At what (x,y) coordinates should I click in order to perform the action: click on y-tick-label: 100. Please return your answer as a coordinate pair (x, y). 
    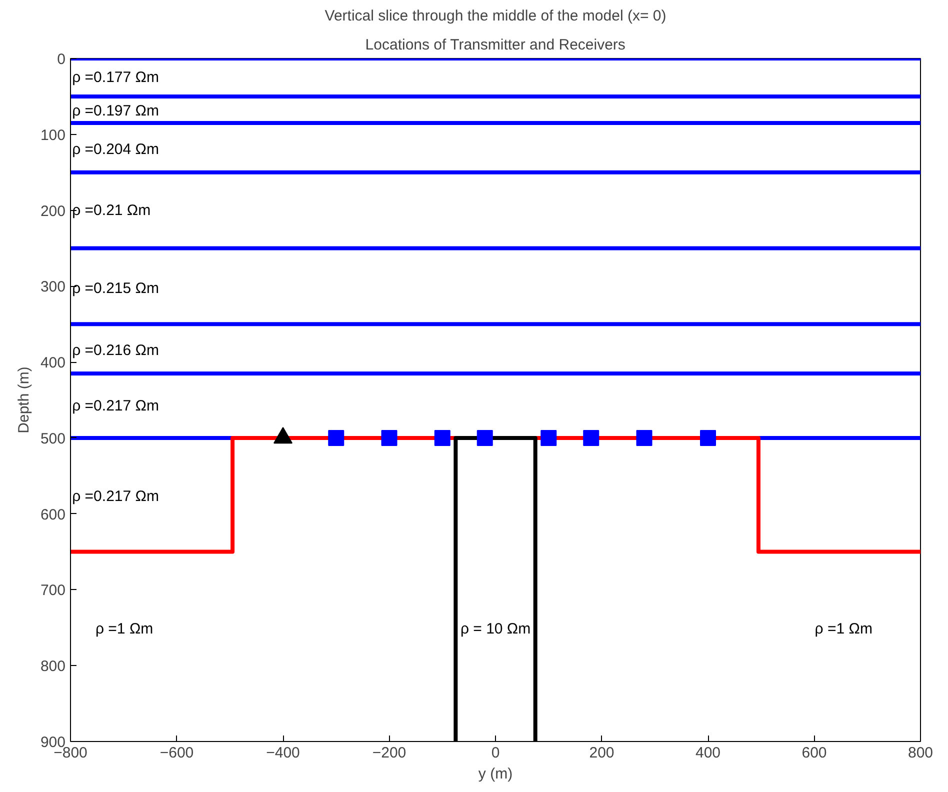
    Looking at the image, I should click on (53, 135).